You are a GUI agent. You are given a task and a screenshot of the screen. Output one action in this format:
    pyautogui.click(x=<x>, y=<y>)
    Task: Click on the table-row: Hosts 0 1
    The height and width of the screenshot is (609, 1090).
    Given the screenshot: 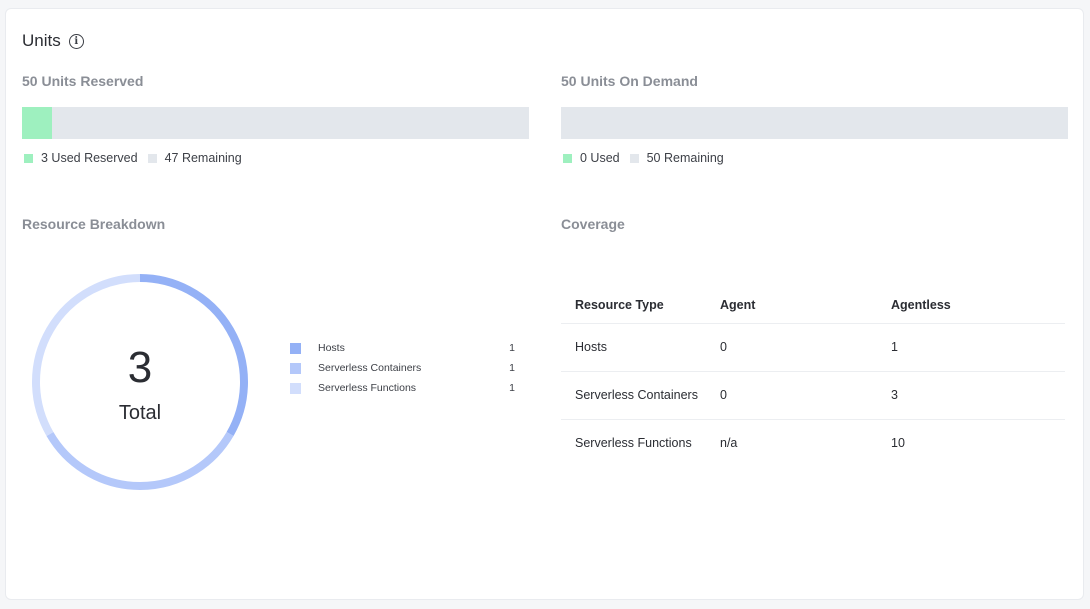 What is the action you would take?
    pyautogui.click(x=813, y=346)
    